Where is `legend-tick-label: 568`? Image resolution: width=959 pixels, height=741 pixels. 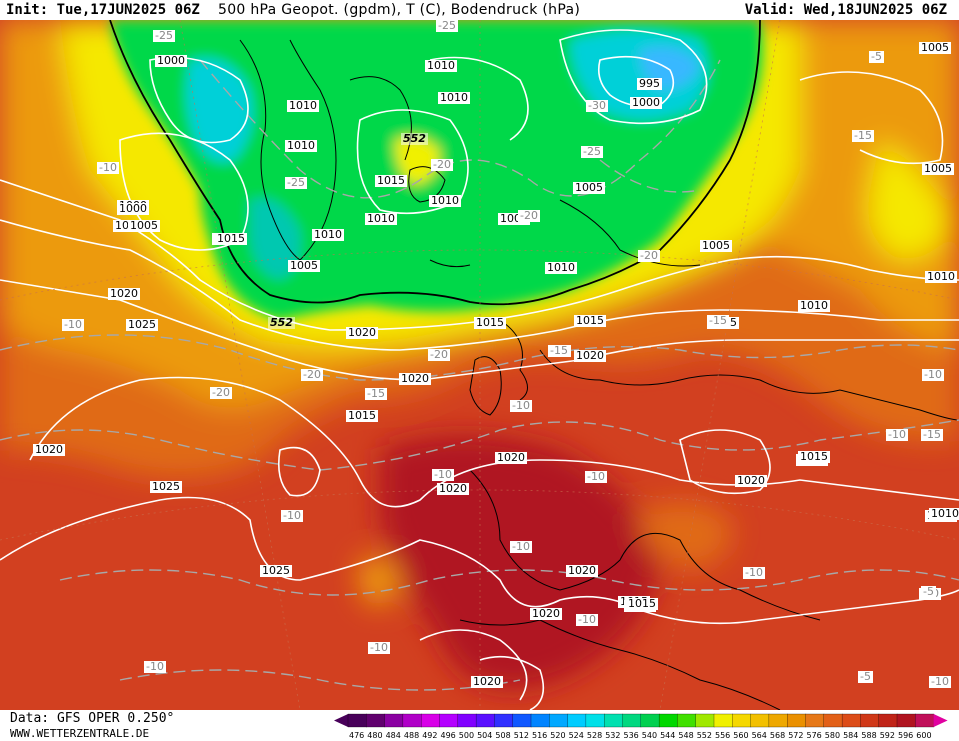 legend-tick-label: 568 is located at coordinates (777, 735).